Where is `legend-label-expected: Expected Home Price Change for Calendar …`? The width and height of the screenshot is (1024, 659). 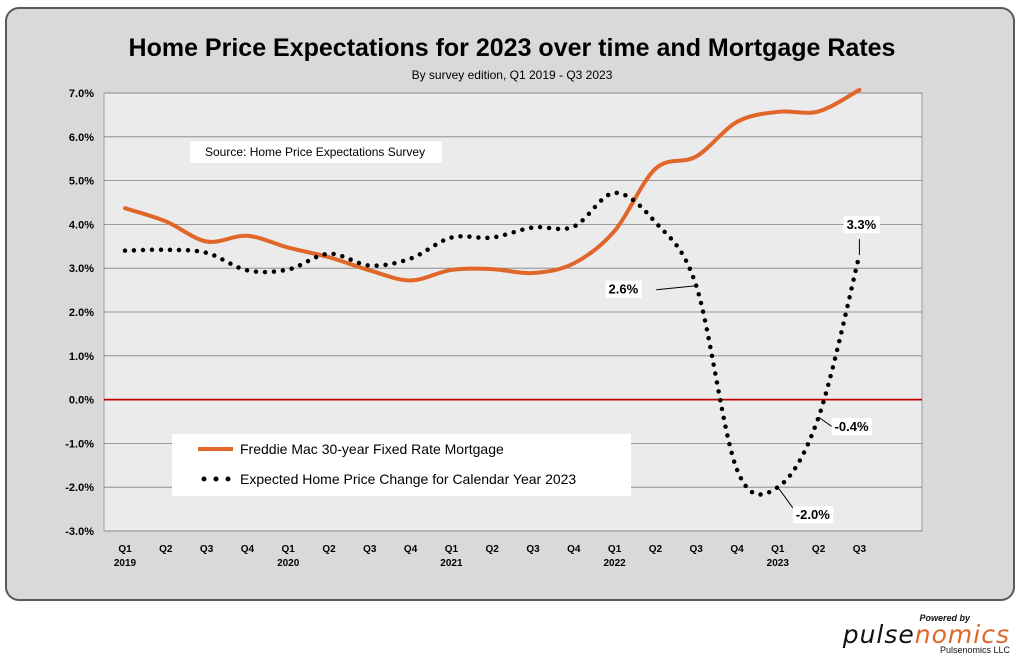
legend-label-expected: Expected Home Price Change for Calendar … is located at coordinates (408, 479).